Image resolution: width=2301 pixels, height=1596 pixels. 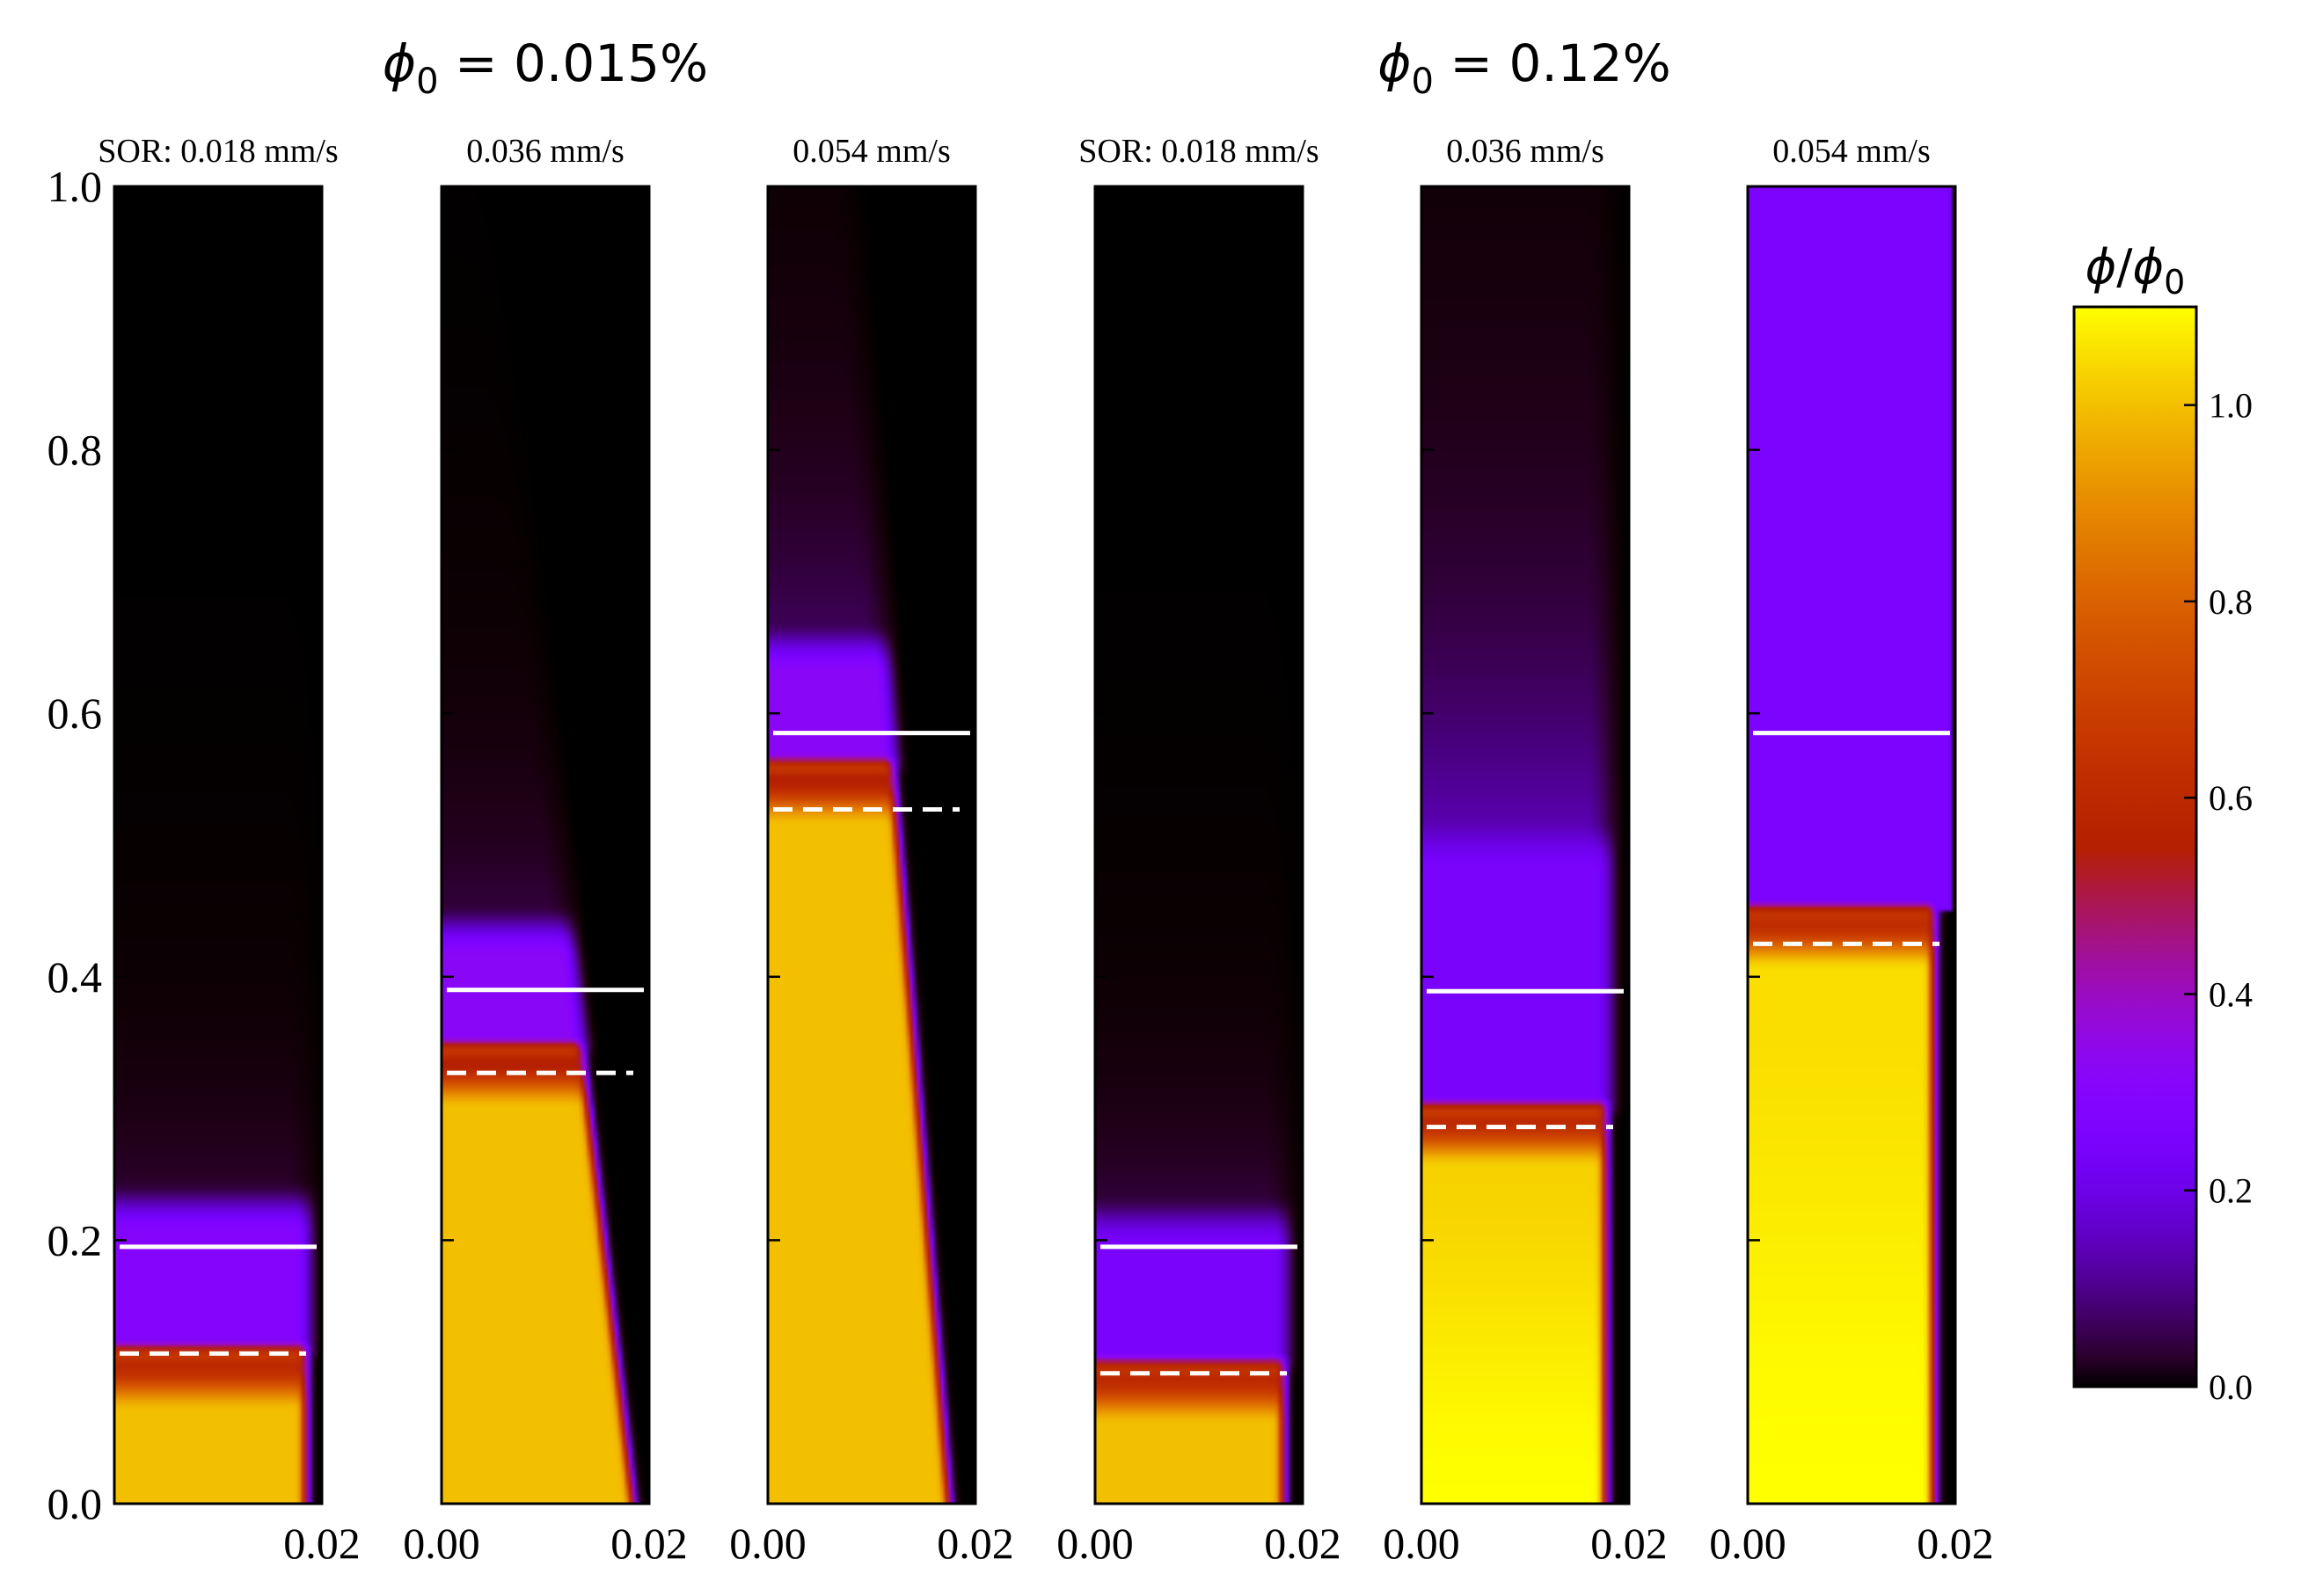 I want to click on y-tick-label: 1.0, so click(x=75, y=186).